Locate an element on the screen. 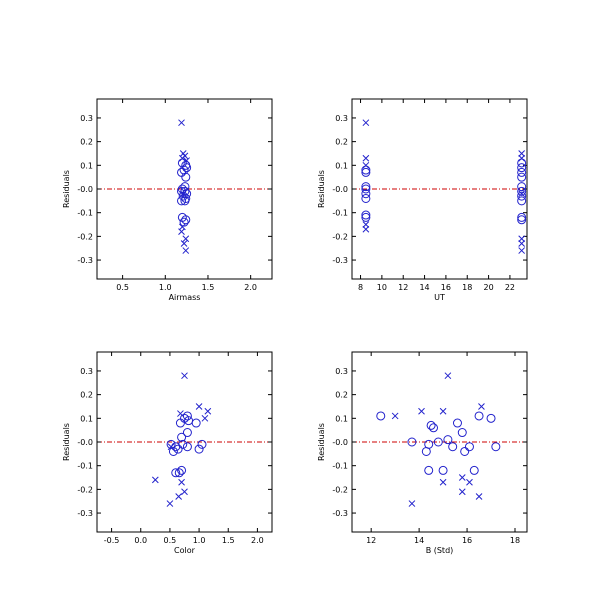  x-tick-label: 0.5 is located at coordinates (122, 287).